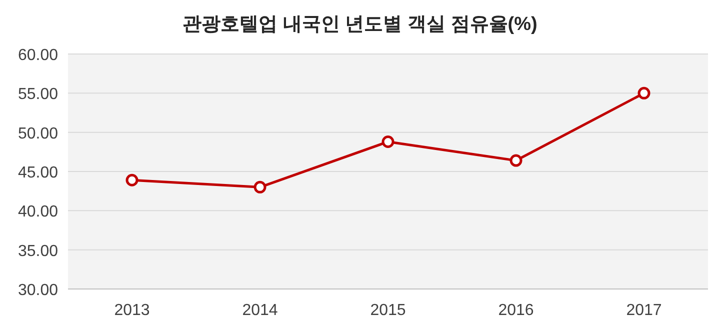 The height and width of the screenshot is (327, 720). What do you see at coordinates (260, 310) in the screenshot?
I see `x-tick-label: 2014` at bounding box center [260, 310].